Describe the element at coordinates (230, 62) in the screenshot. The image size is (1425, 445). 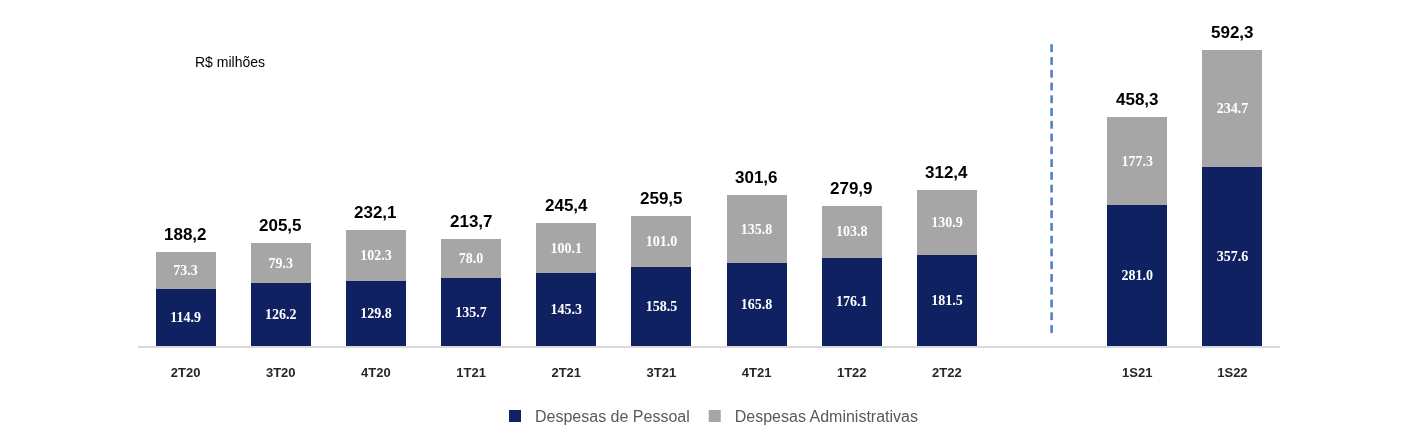
I see `annotation: R$ milhões` at that location.